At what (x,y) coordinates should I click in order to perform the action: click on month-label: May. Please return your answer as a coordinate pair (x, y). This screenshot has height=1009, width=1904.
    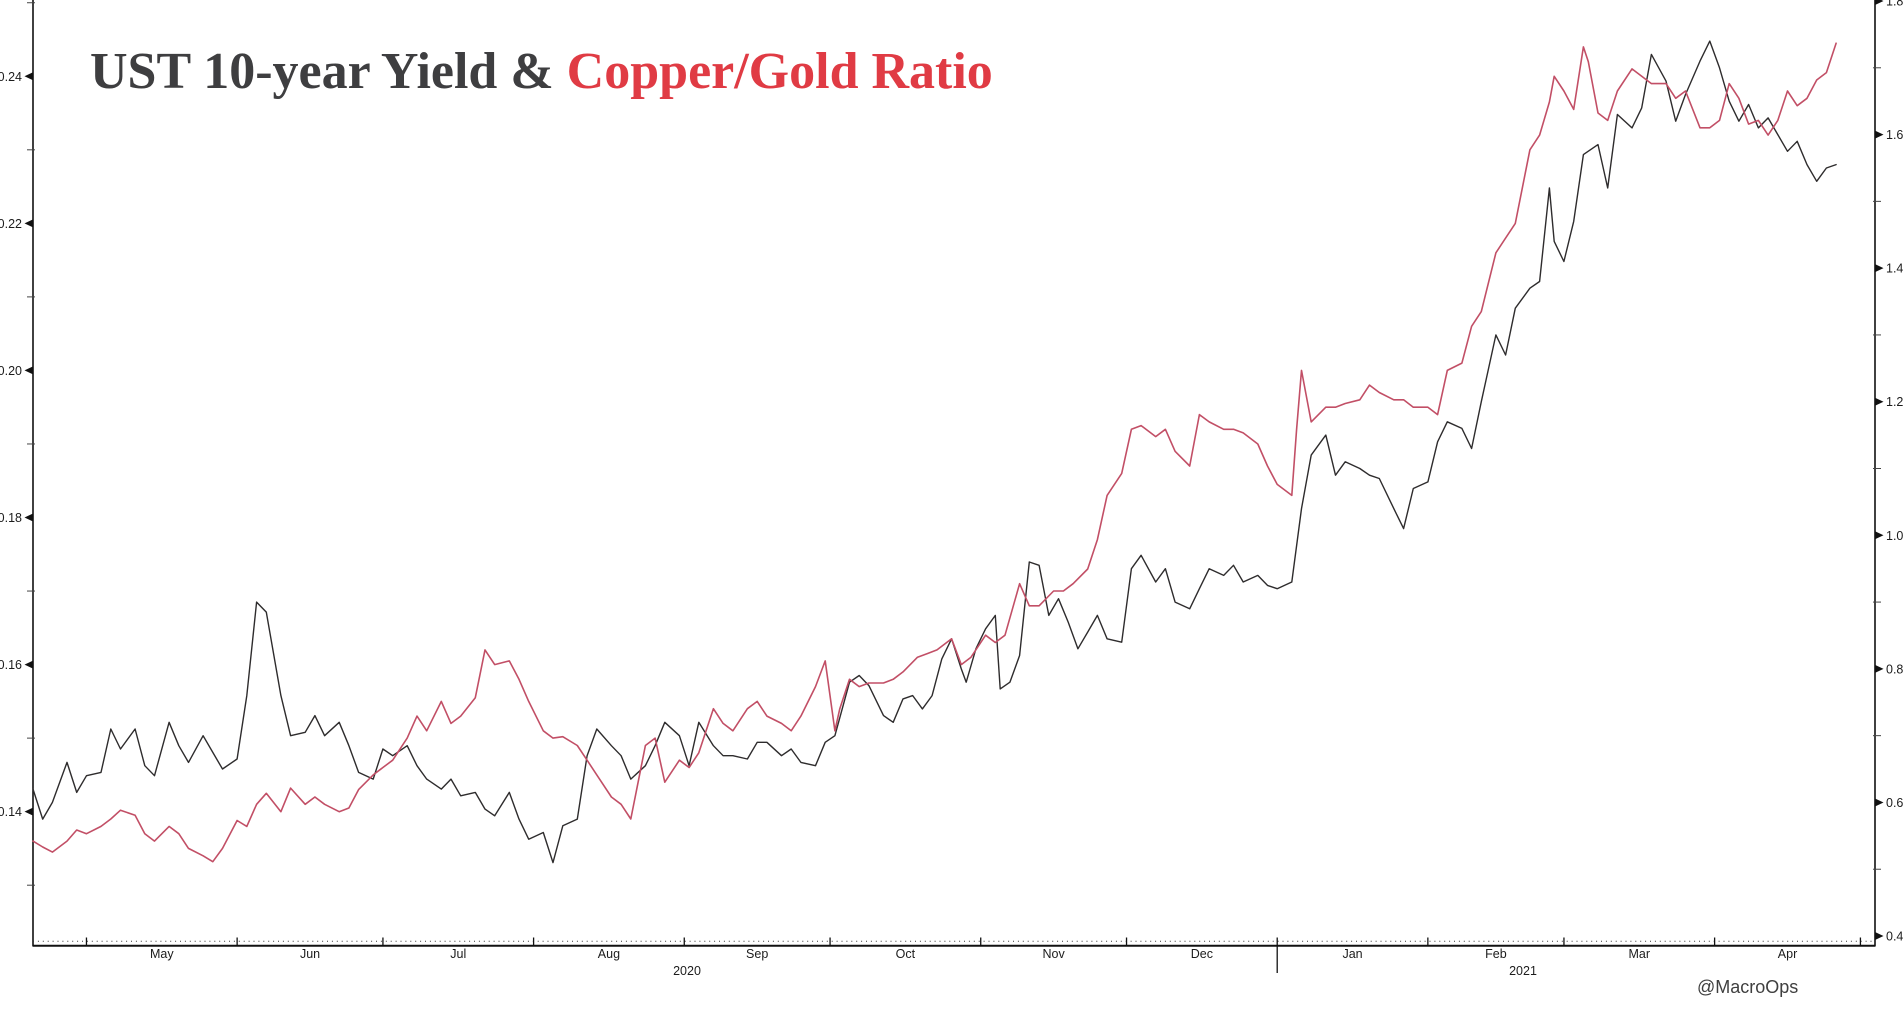
    Looking at the image, I should click on (162, 954).